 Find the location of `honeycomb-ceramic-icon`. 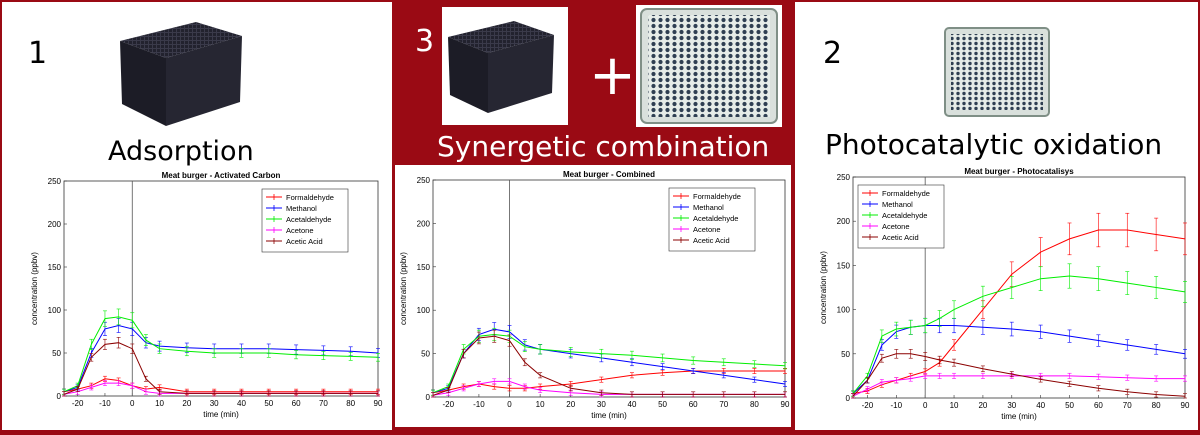

honeycomb-ceramic-icon is located at coordinates (709, 66).